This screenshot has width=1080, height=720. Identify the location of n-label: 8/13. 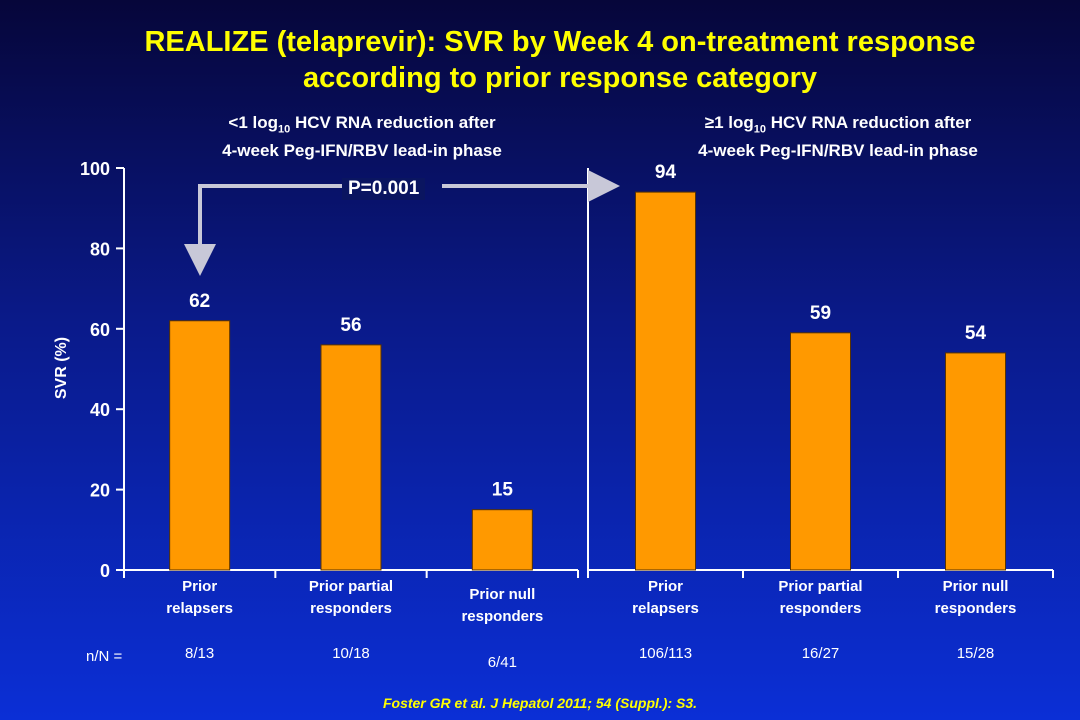
(200, 653).